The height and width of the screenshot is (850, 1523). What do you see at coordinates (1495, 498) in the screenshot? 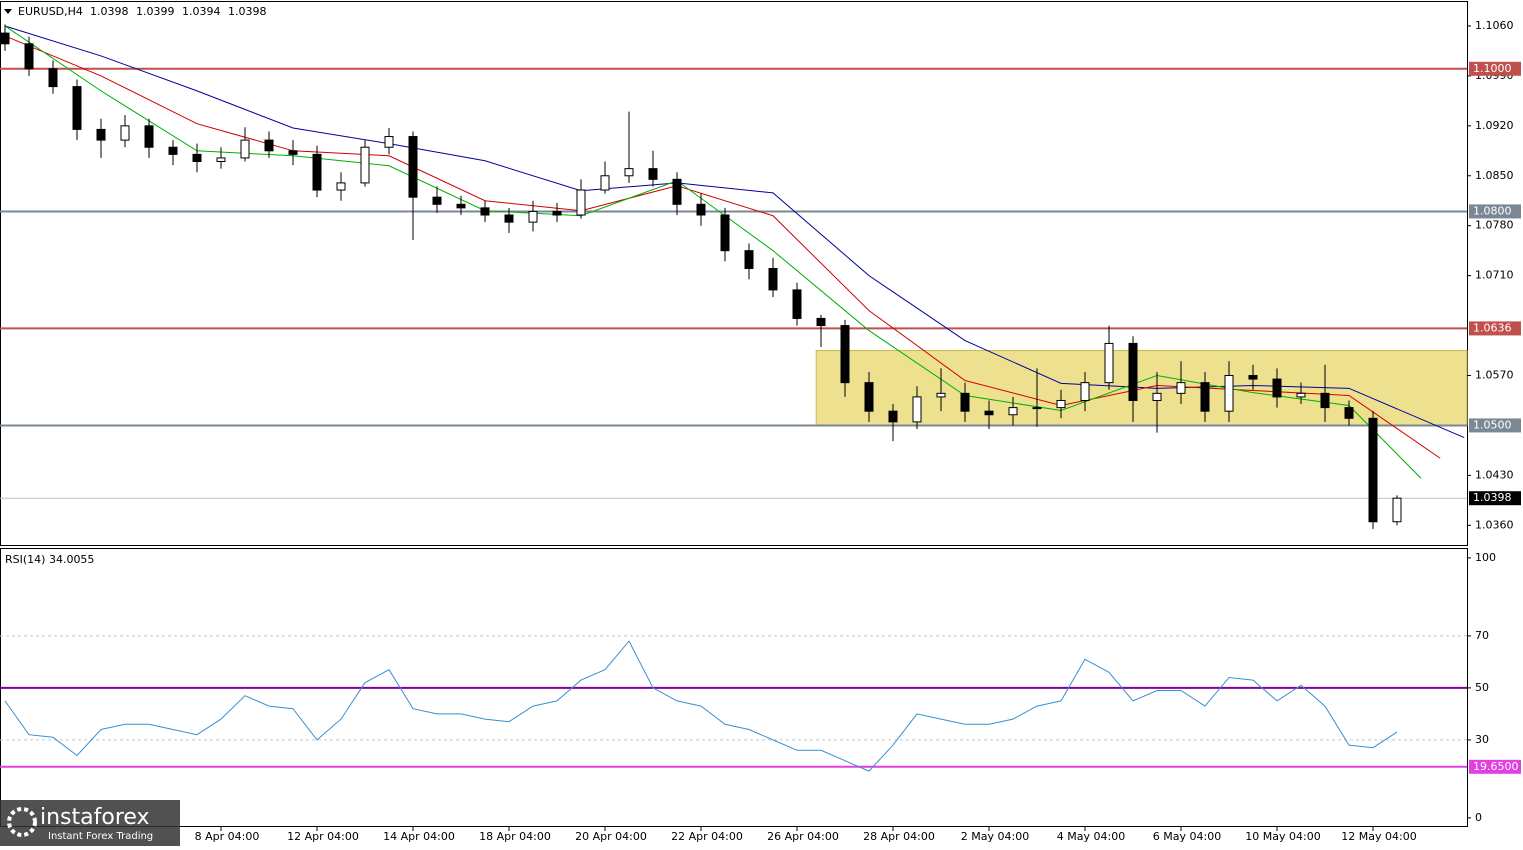
I see `current-price-bg` at bounding box center [1495, 498].